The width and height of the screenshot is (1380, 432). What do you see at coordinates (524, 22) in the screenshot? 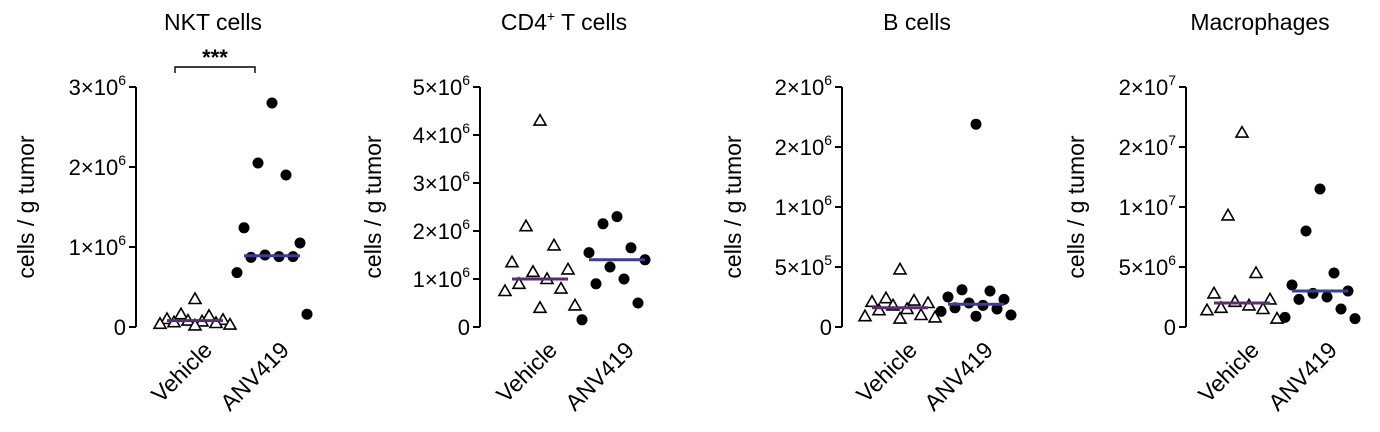
I see `chart-title-text: CD4` at bounding box center [524, 22].